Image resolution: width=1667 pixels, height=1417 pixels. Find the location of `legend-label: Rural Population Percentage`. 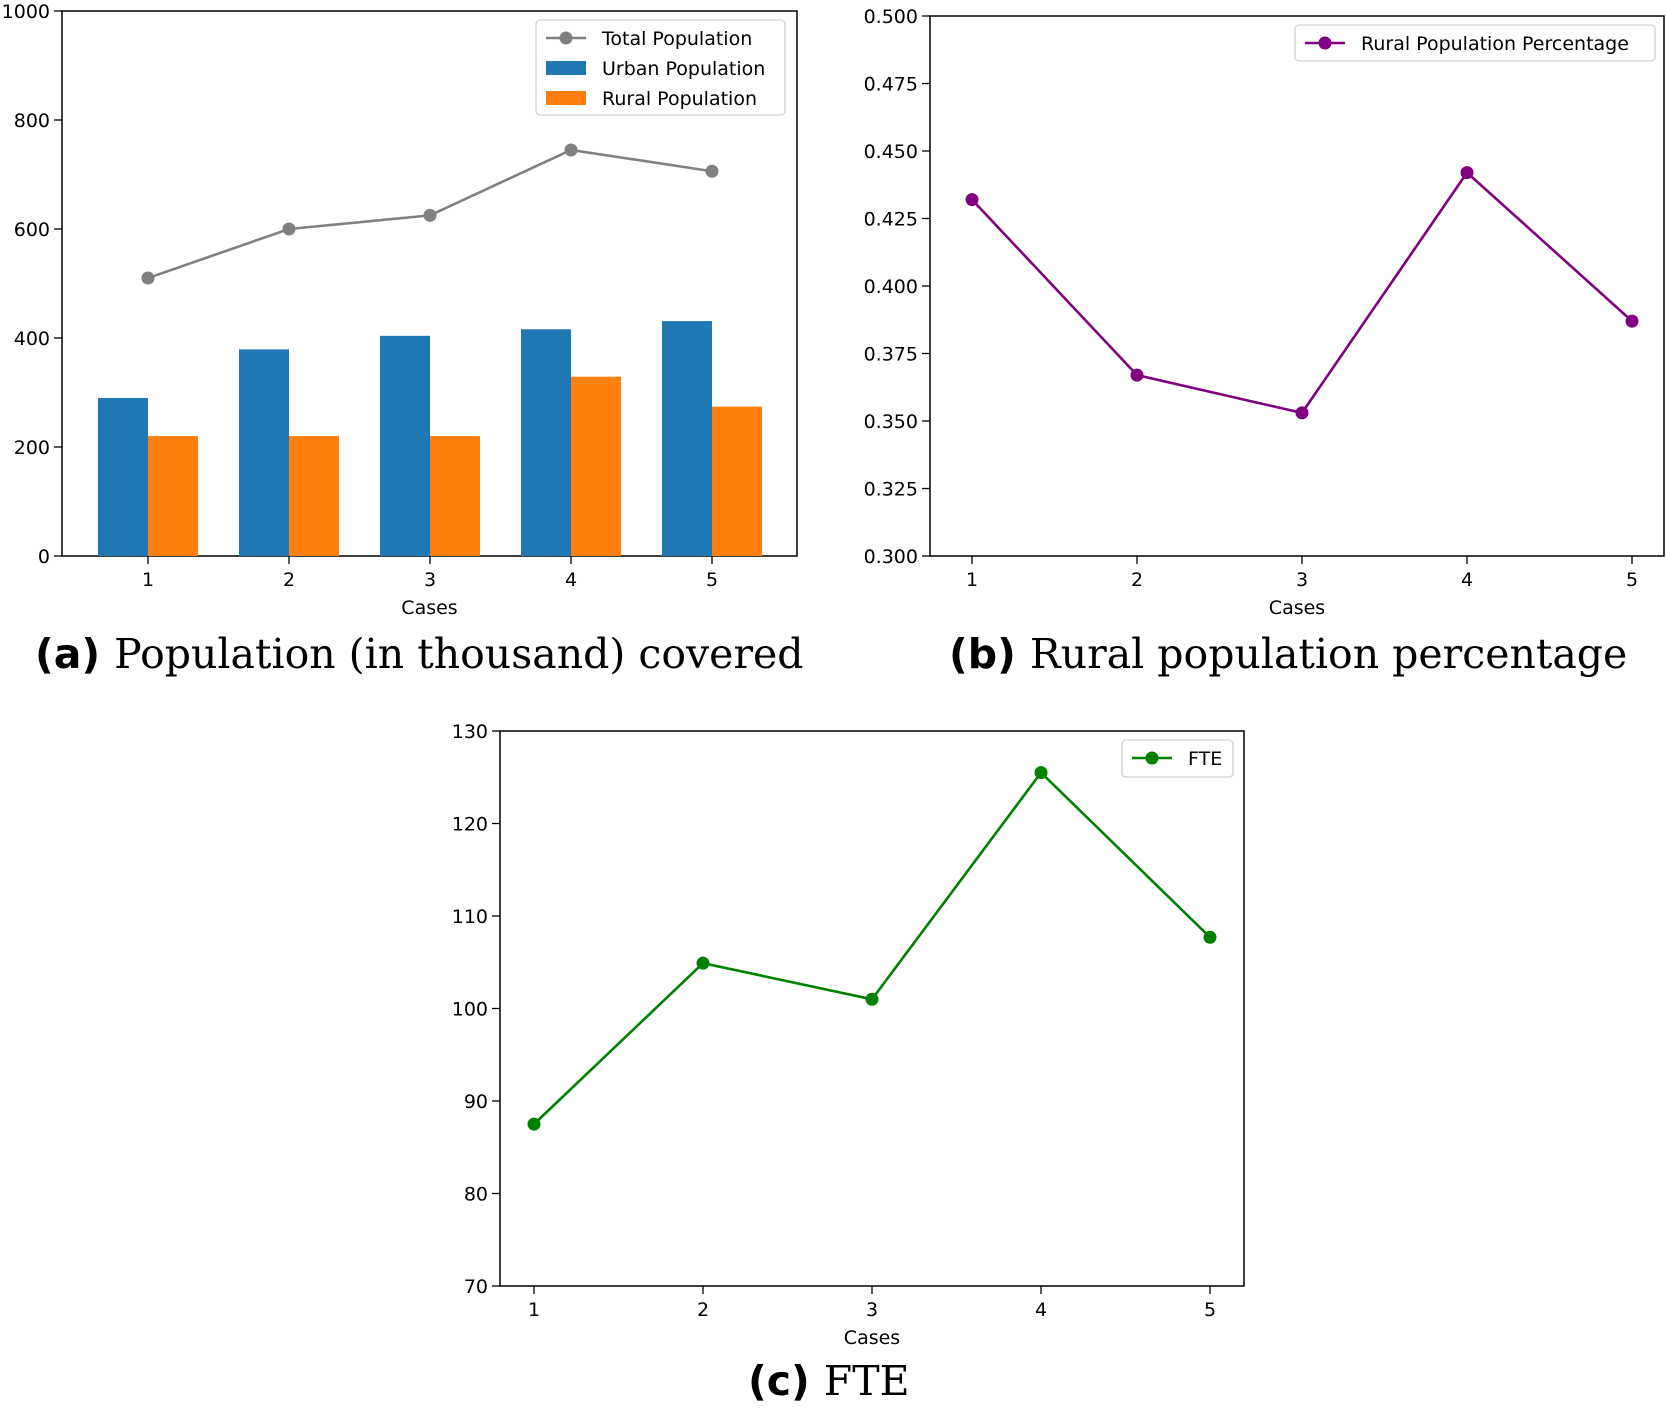

legend-label: Rural Population Percentage is located at coordinates (1495, 44).